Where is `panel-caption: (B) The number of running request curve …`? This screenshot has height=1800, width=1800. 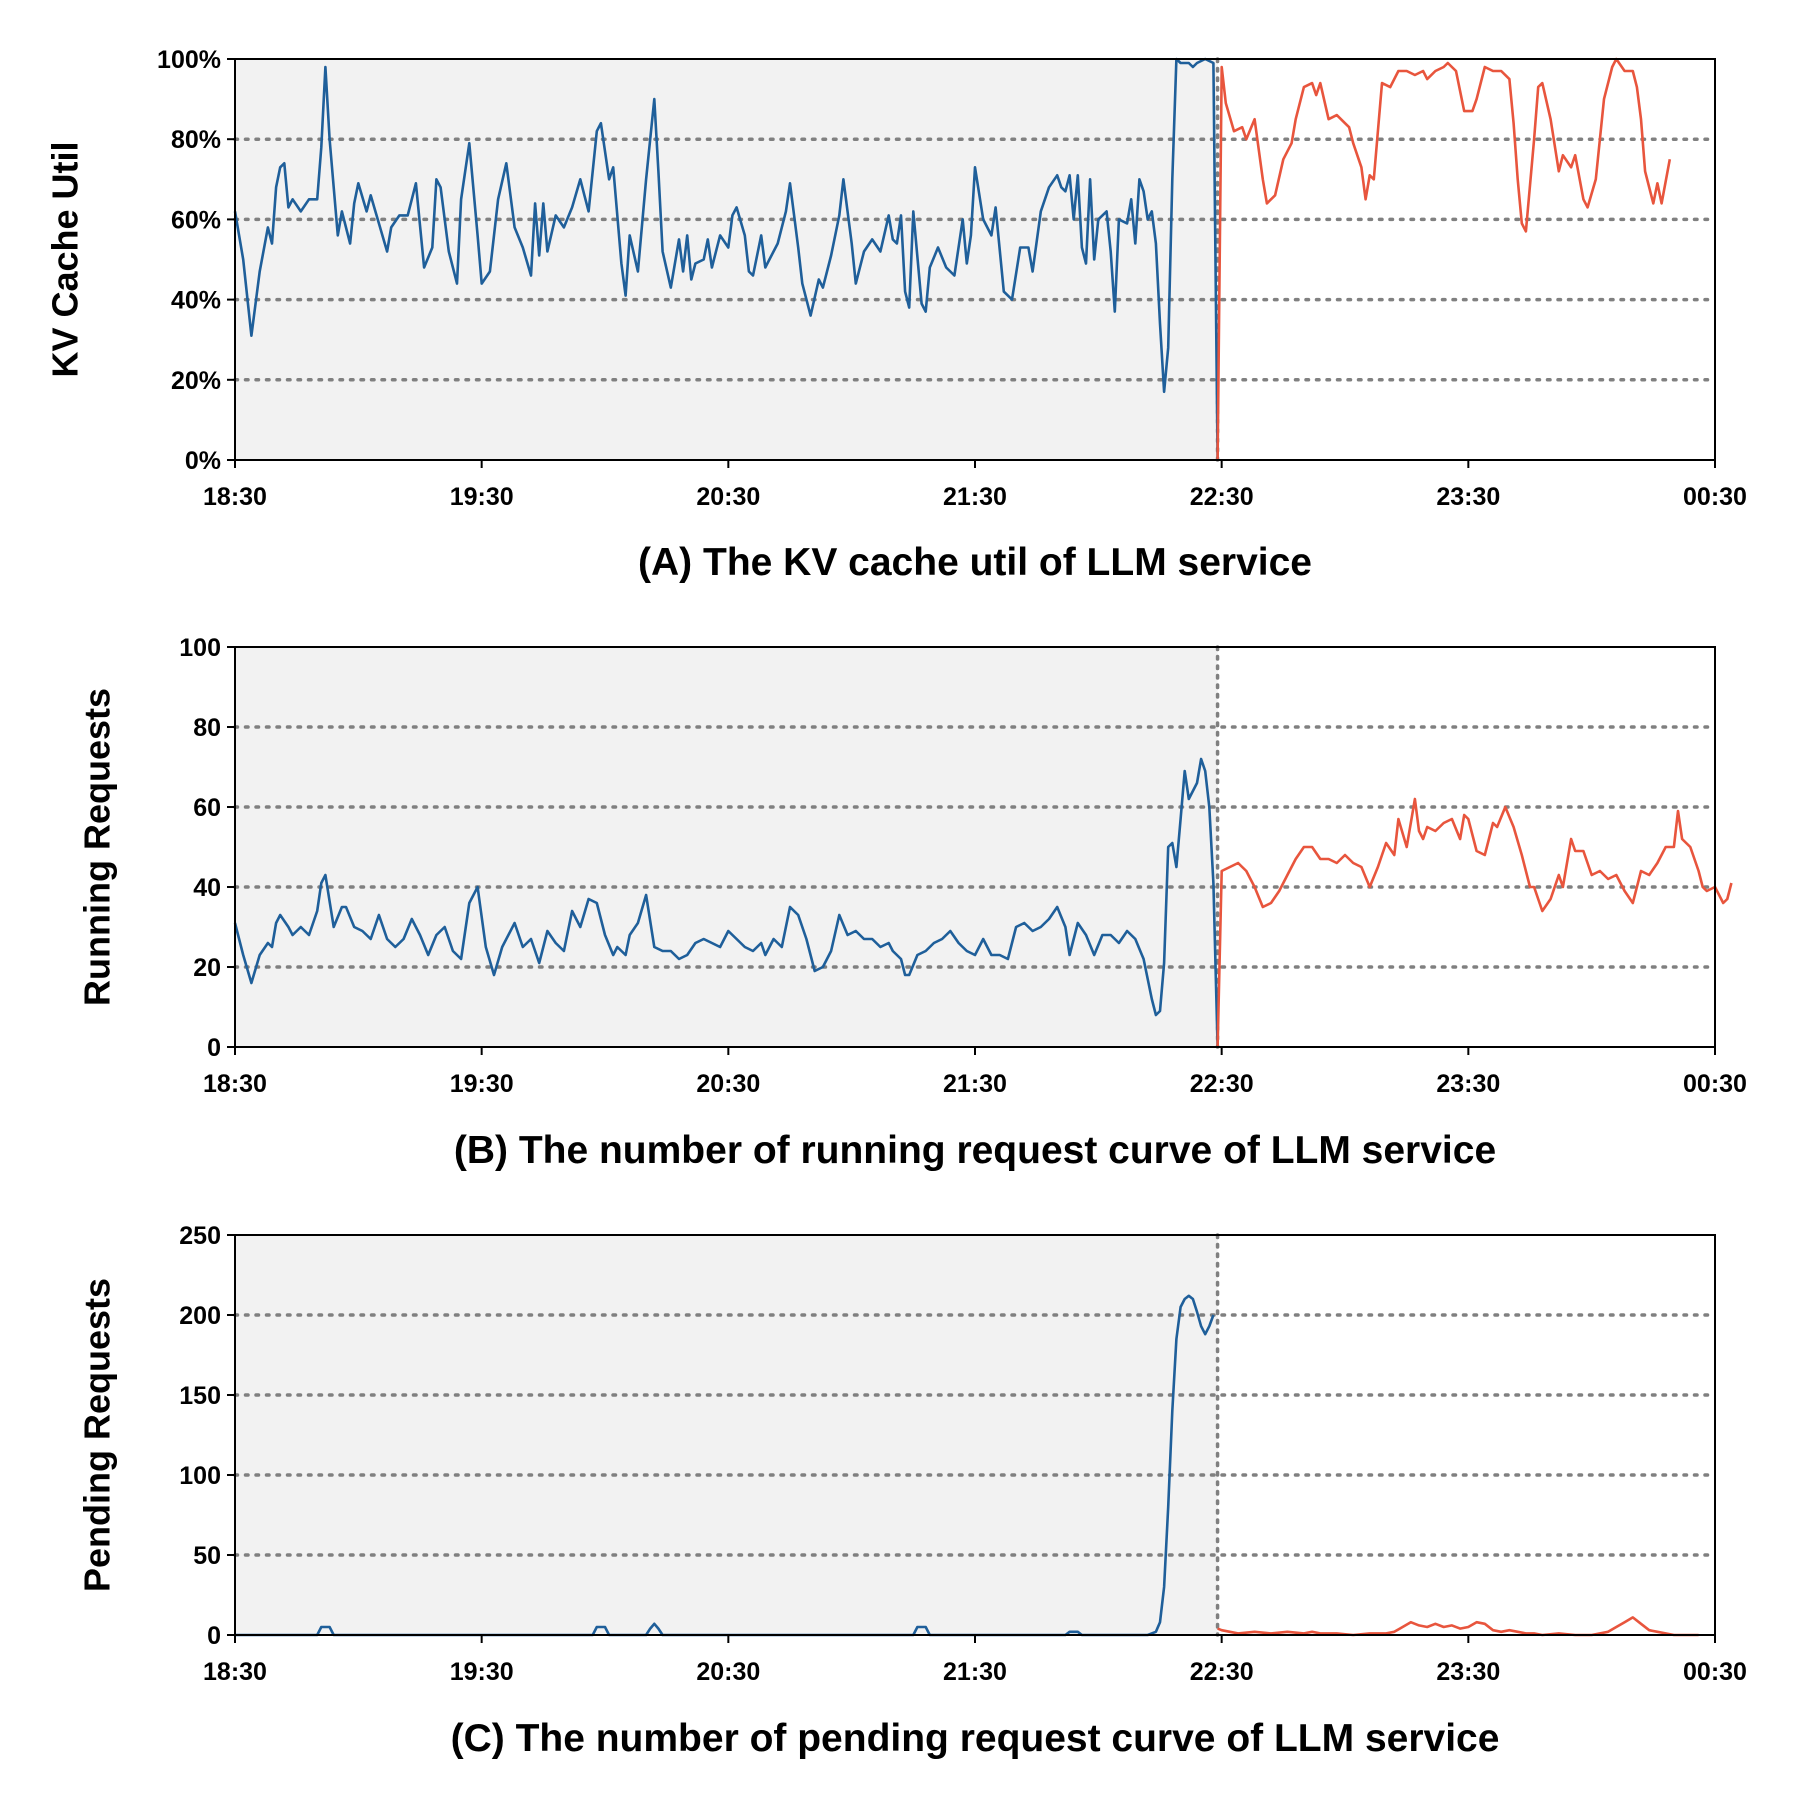 panel-caption: (B) The number of running request curve … is located at coordinates (975, 1150).